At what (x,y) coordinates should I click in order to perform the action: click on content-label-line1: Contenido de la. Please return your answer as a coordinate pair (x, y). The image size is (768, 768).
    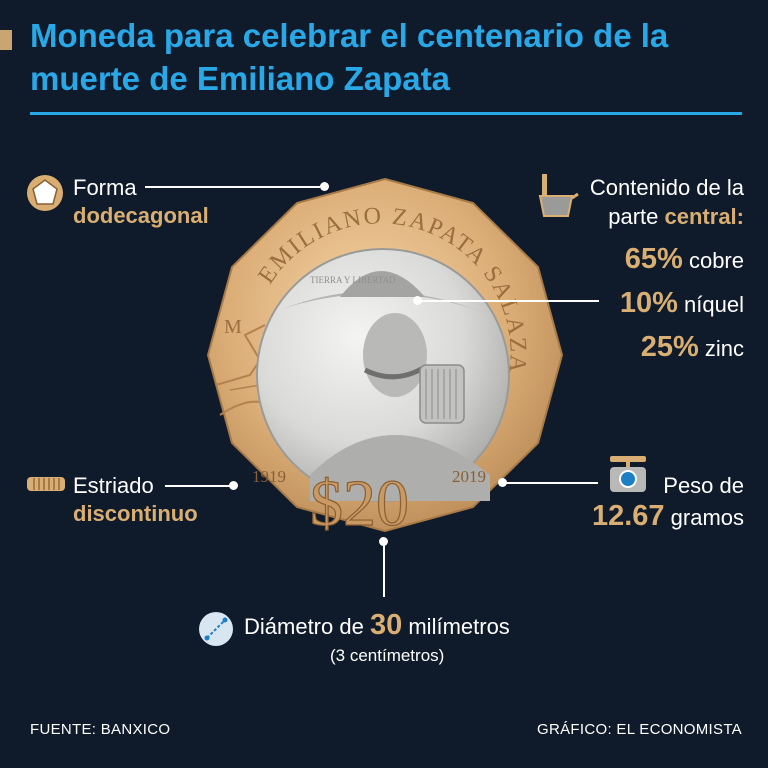
    Looking at the image, I should click on (666, 187).